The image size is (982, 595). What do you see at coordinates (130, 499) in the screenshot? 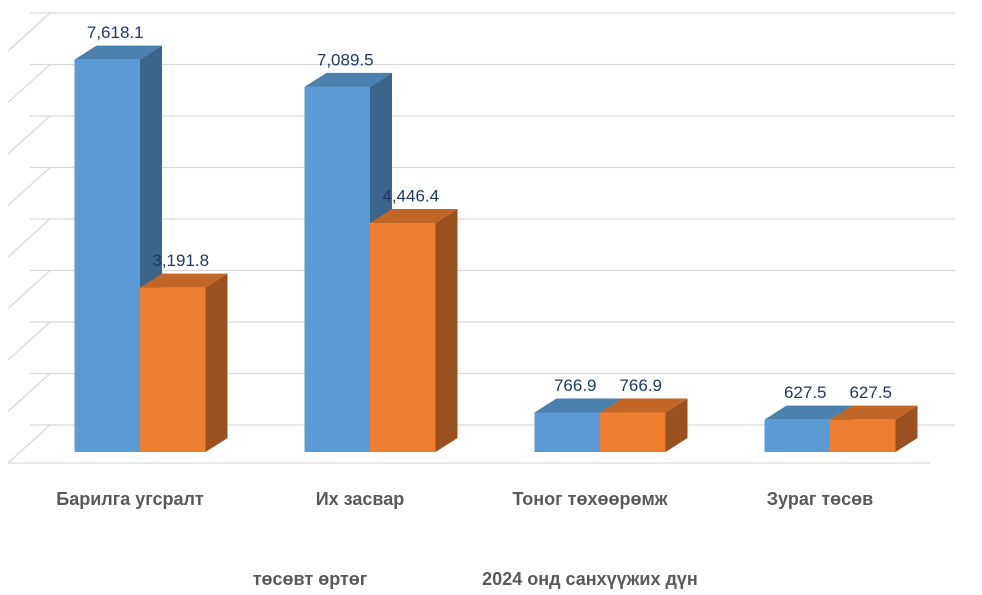
I see `x-tick-label: Барилга угсралт` at bounding box center [130, 499].